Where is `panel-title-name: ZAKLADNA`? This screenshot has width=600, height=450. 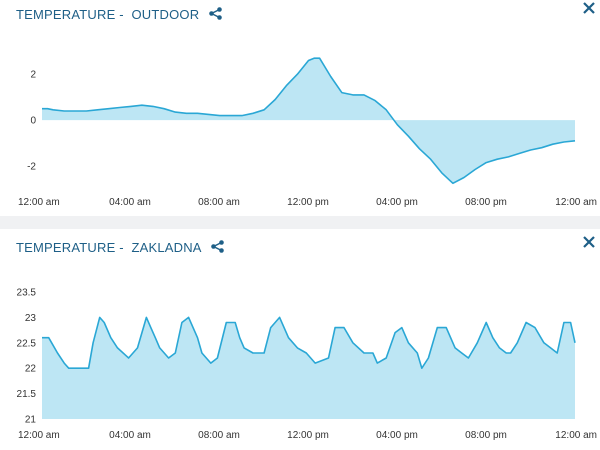 panel-title-name: ZAKLADNA is located at coordinates (166, 247).